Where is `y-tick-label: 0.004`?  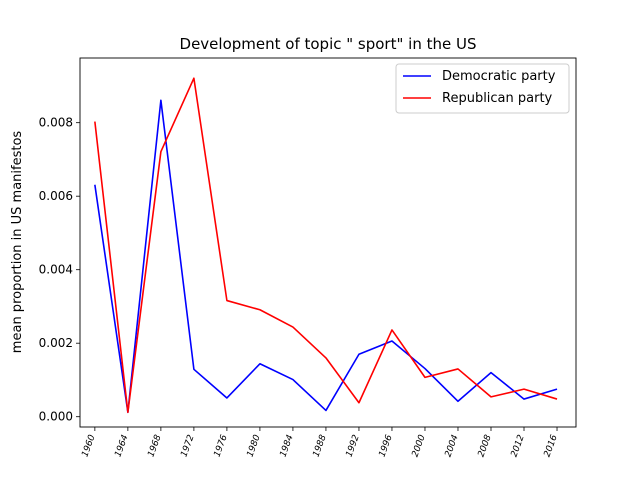 y-tick-label: 0.004 is located at coordinates (56, 270).